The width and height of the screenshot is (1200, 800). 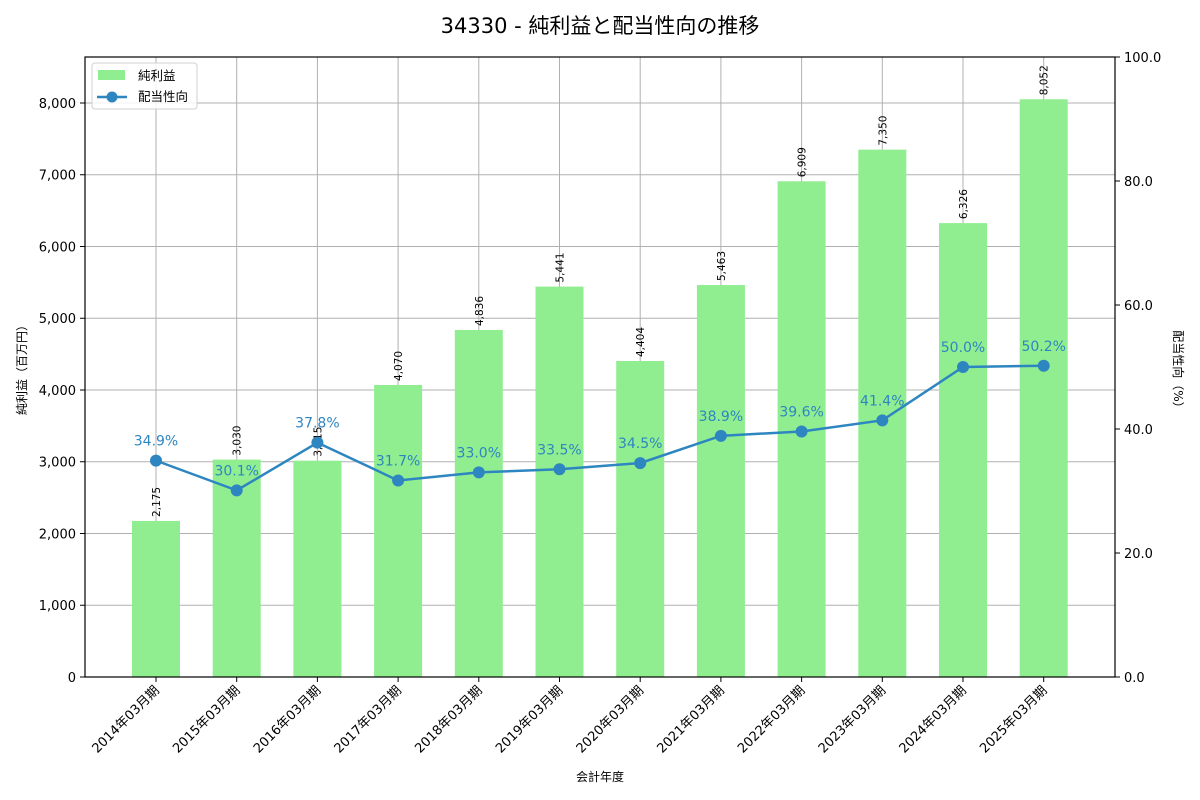 What do you see at coordinates (238, 441) in the screenshot?
I see `bar-value-label: 3,030` at bounding box center [238, 441].